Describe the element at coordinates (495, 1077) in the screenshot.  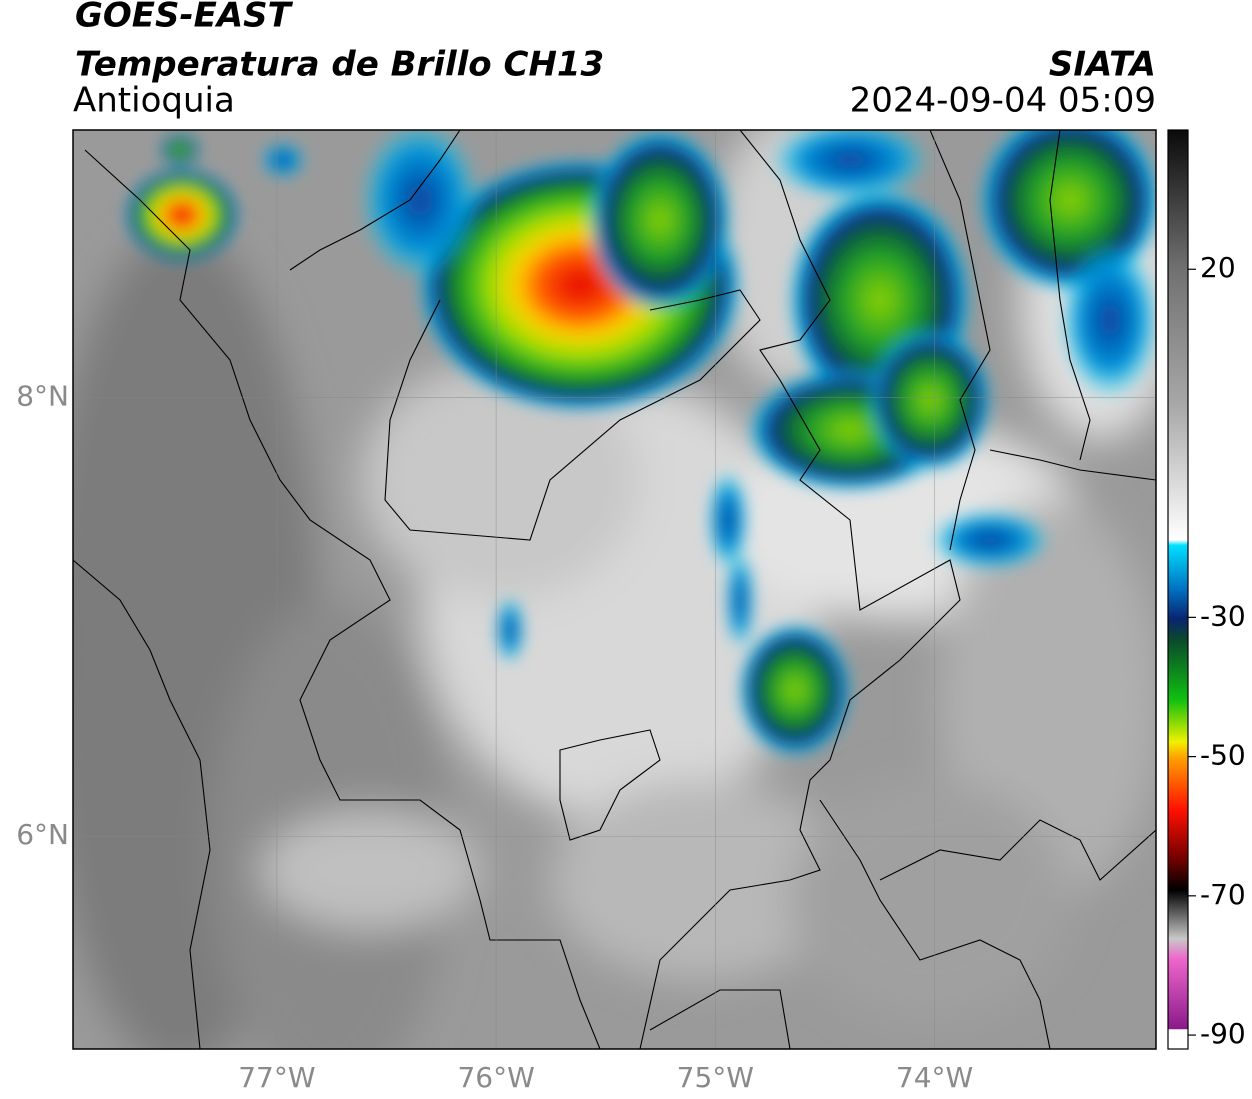
I see `x-tick-label: 76°W` at that location.